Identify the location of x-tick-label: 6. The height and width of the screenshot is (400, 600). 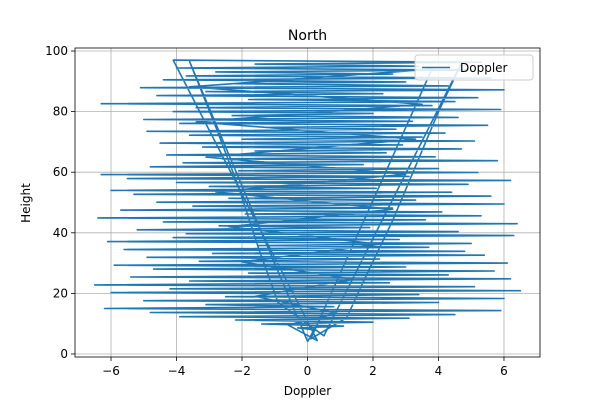
(504, 371).